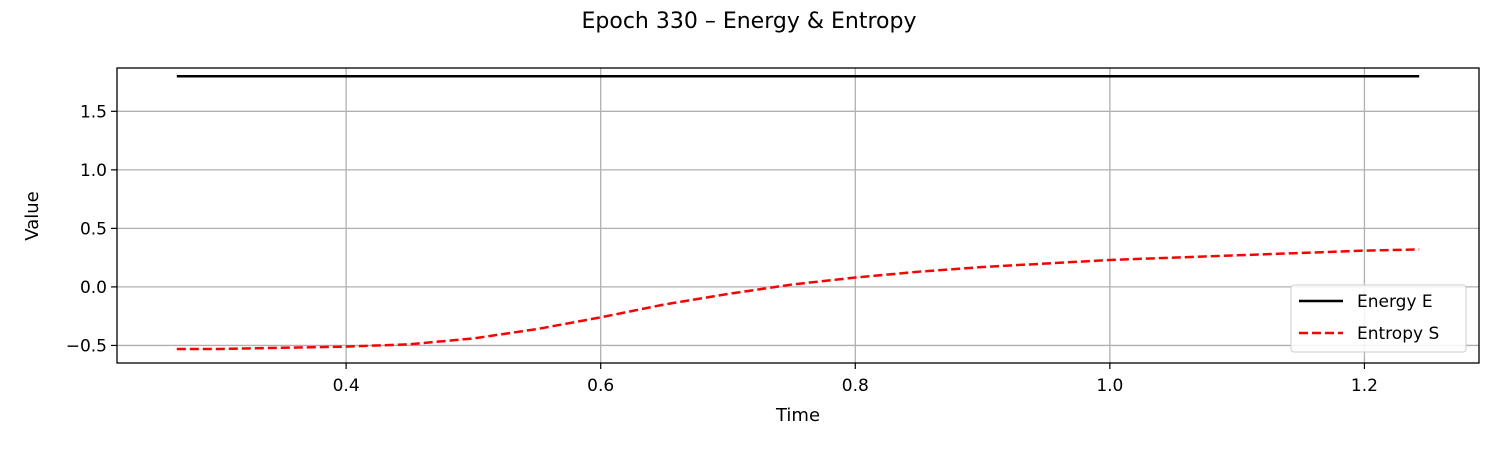 This screenshot has height=450, width=1500. Describe the element at coordinates (86, 346) in the screenshot. I see `y-tick-label: −0.5` at that location.